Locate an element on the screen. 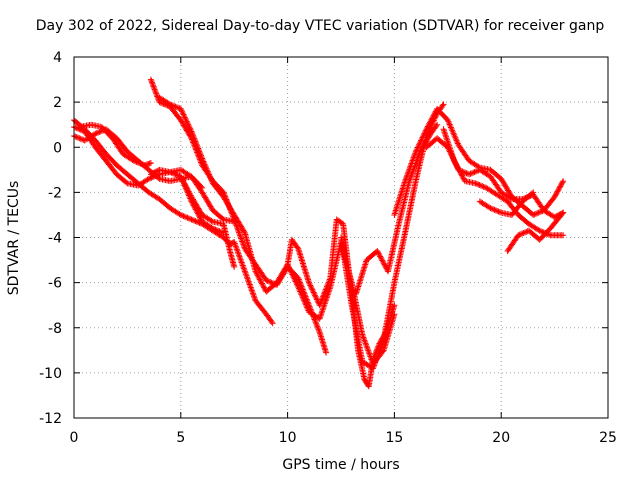 Image resolution: width=640 pixels, height=480 pixels. y-tick-label: -10 is located at coordinates (50, 374).